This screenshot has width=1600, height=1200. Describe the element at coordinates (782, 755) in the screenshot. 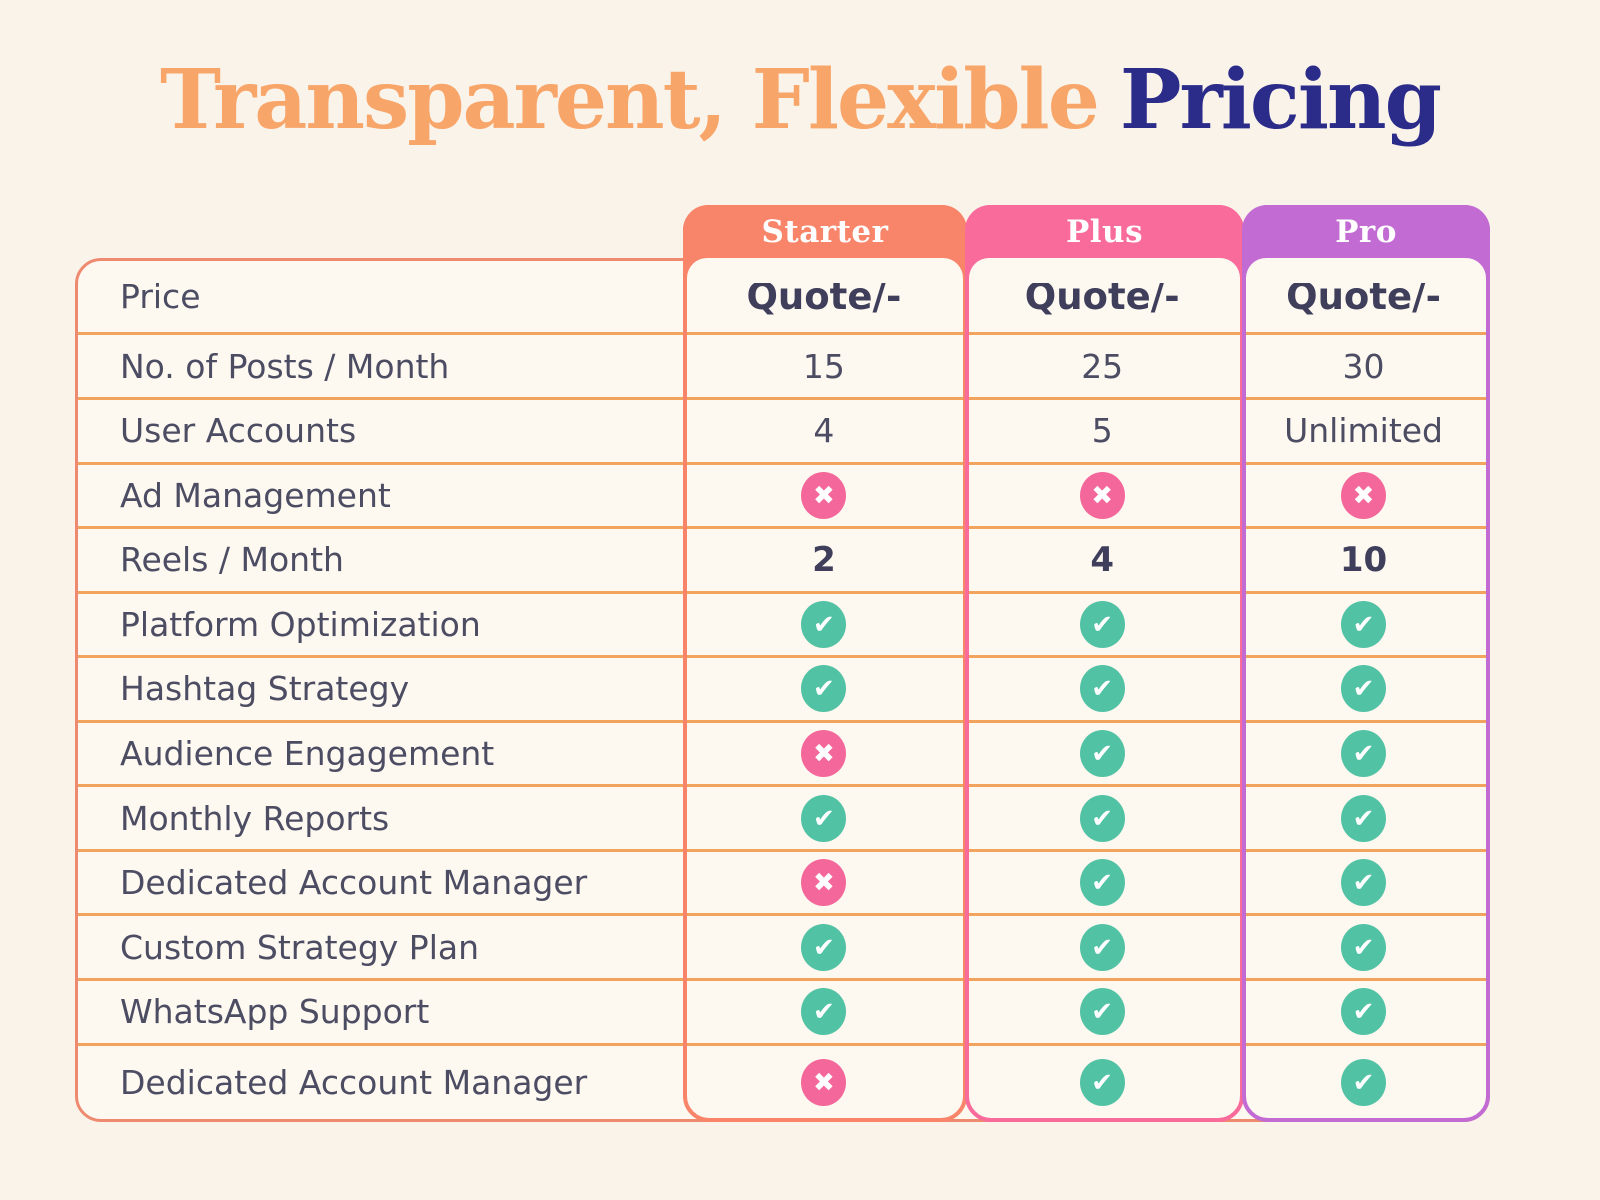

I see `table-row-audience-engagement: Audience Engagement ✖ ✔ ✔` at that location.